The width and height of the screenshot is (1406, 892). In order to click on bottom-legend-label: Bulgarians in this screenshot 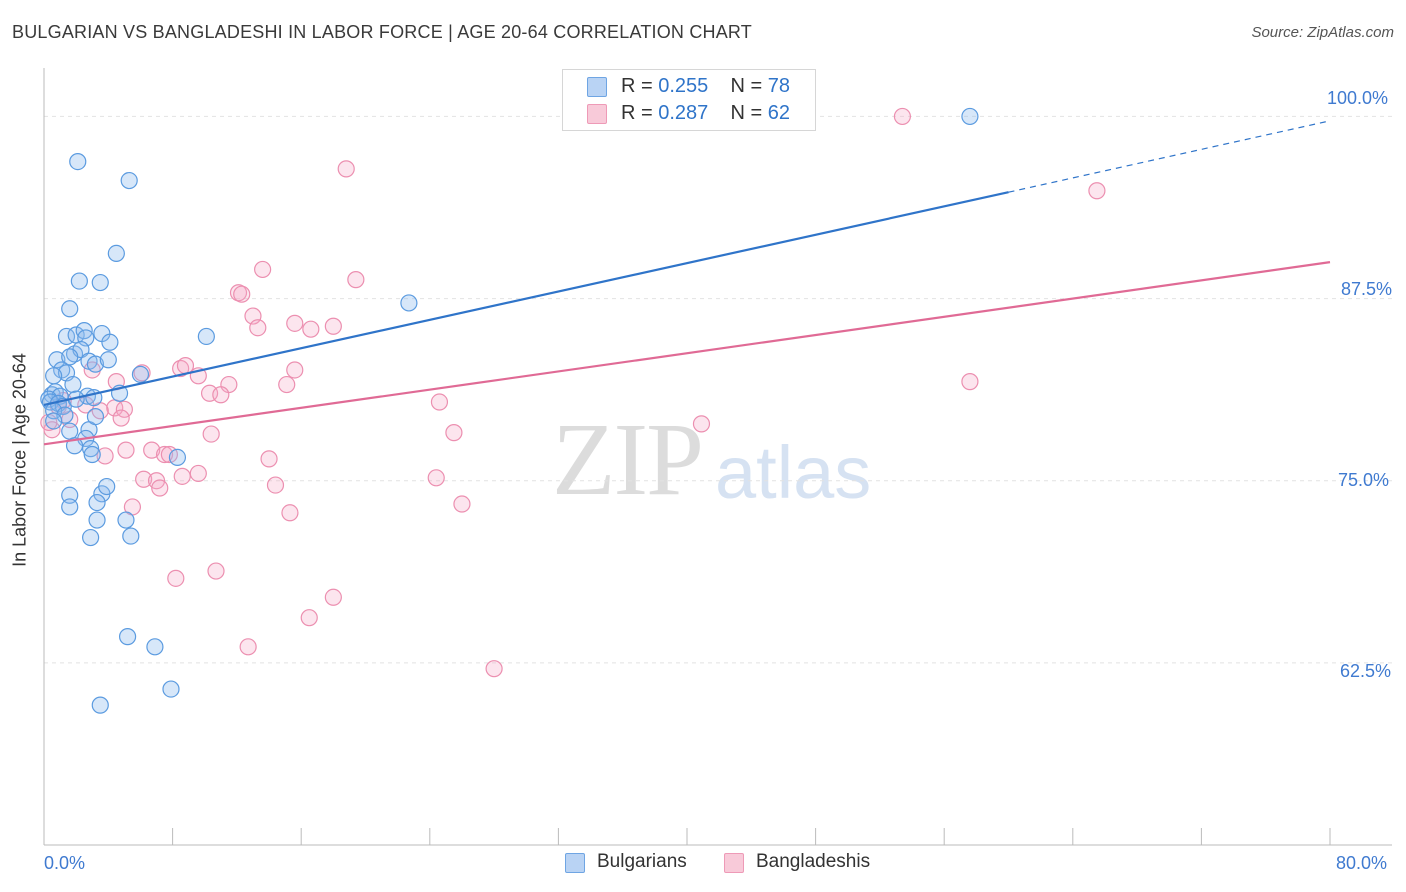, I will do `click(642, 861)`.